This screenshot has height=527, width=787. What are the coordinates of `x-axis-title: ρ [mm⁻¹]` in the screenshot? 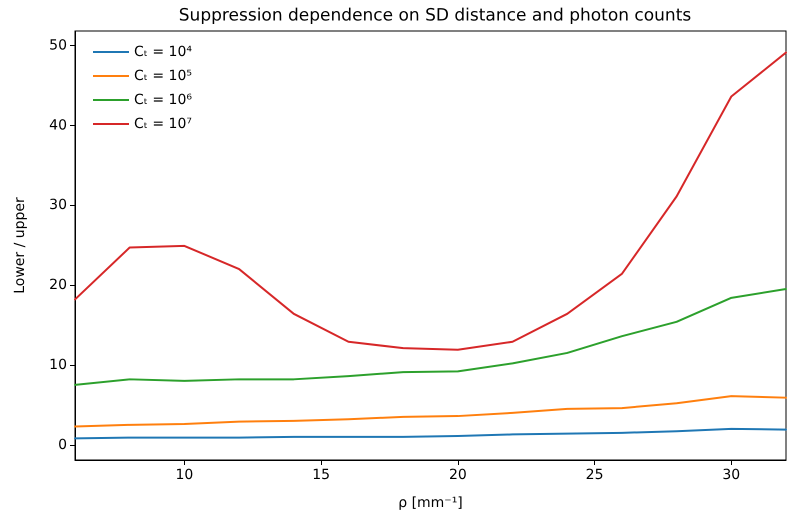 It's located at (430, 503).